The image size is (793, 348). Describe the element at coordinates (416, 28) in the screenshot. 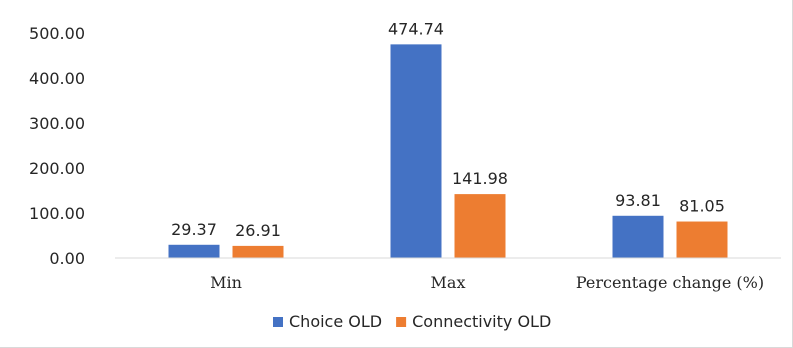

I see `data-label: 474.74` at that location.